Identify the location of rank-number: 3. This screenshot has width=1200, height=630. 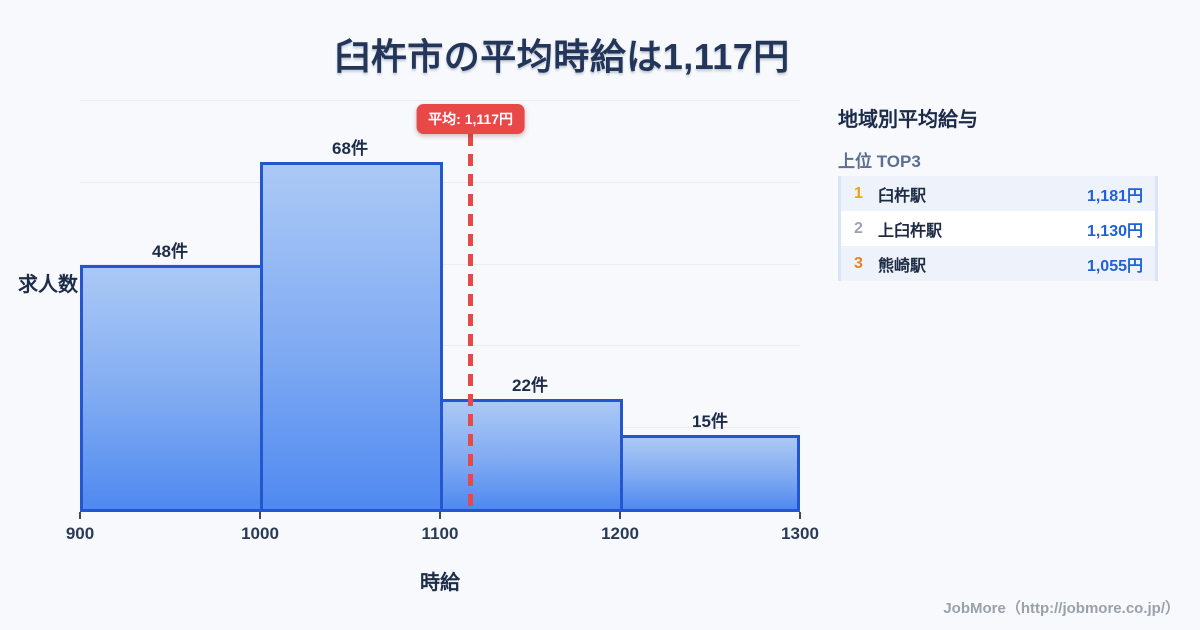
(858, 263).